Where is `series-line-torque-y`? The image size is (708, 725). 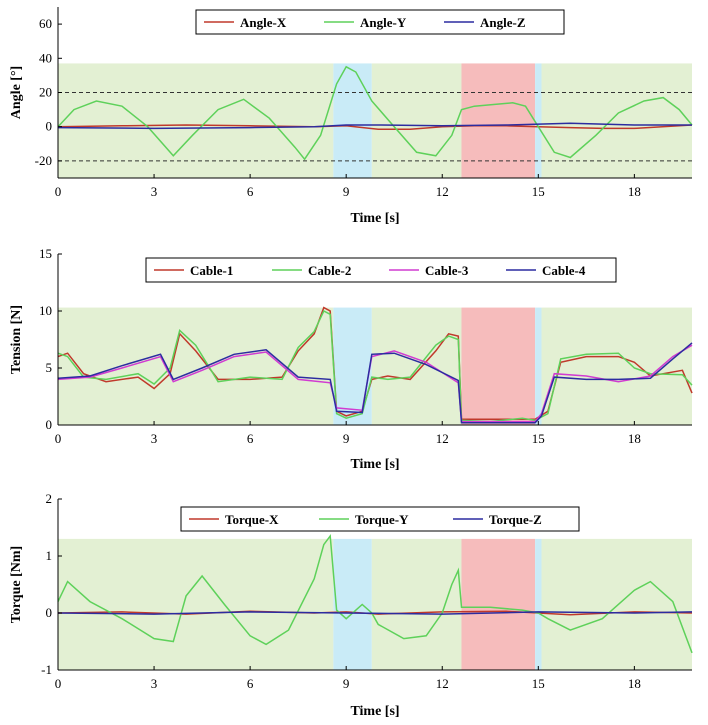 series-line-torque-y is located at coordinates (375, 593).